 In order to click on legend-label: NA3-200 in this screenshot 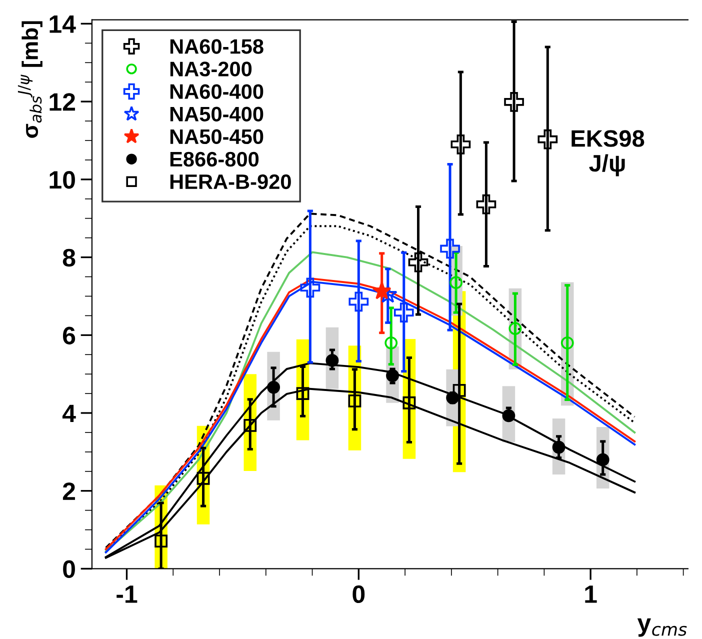, I will do `click(211, 69)`.